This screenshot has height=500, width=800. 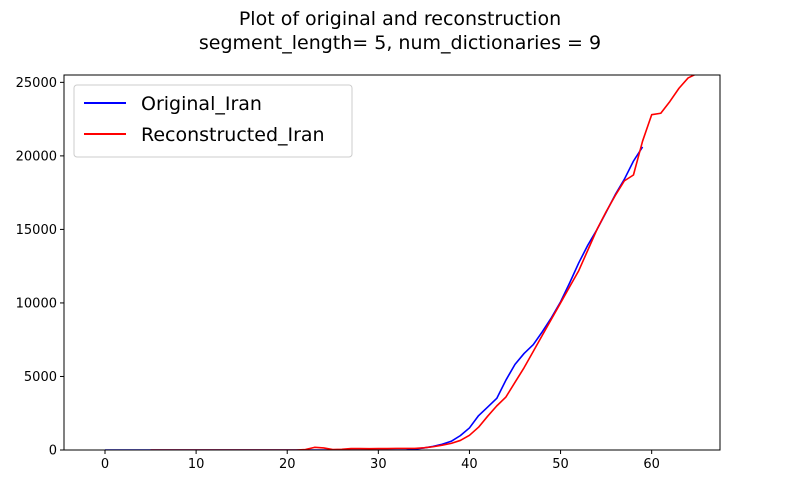 I want to click on x-tick-label: 20, so click(x=287, y=464).